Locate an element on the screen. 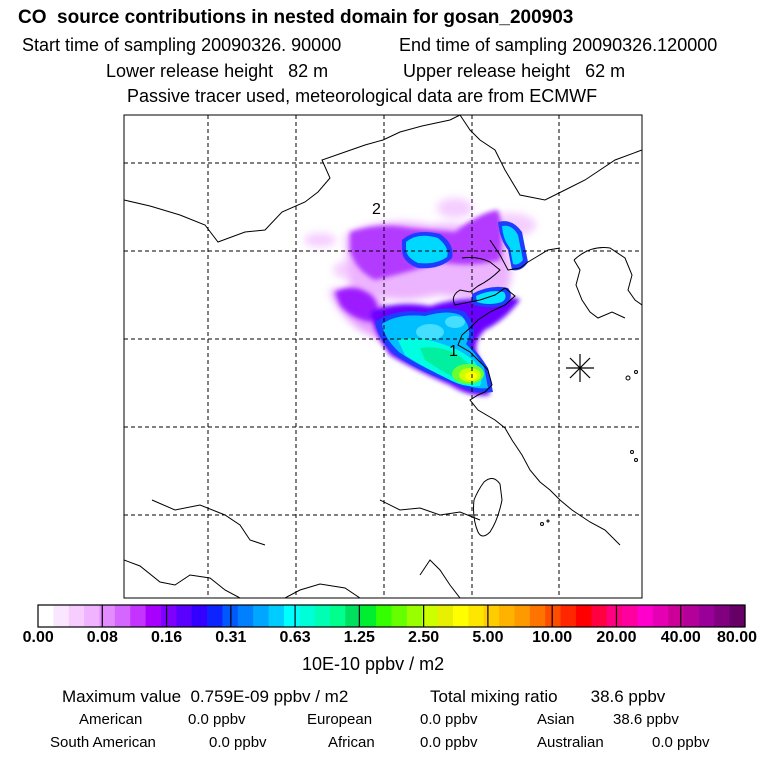 The height and width of the screenshot is (768, 768). upper-release-height-label: Upper release height 62 m is located at coordinates (514, 71).